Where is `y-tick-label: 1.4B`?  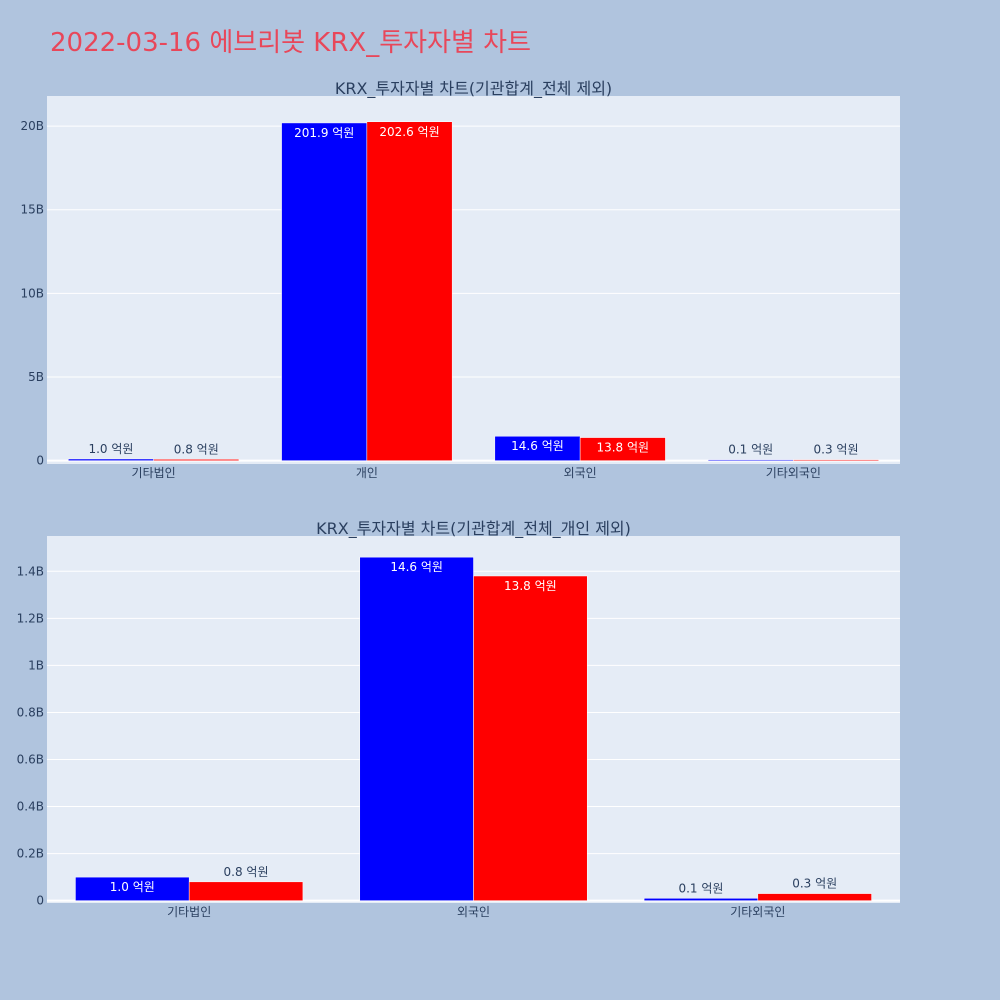
y-tick-label: 1.4B is located at coordinates (30, 571).